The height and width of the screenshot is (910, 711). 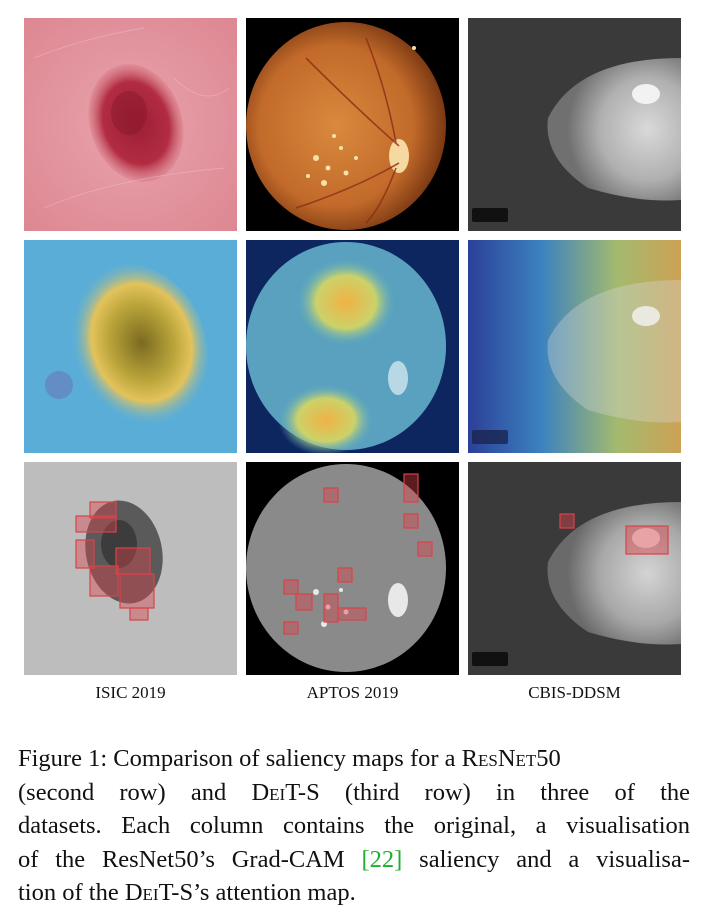 What do you see at coordinates (63, 758) in the screenshot?
I see `figure-label: Figure 1:` at bounding box center [63, 758].